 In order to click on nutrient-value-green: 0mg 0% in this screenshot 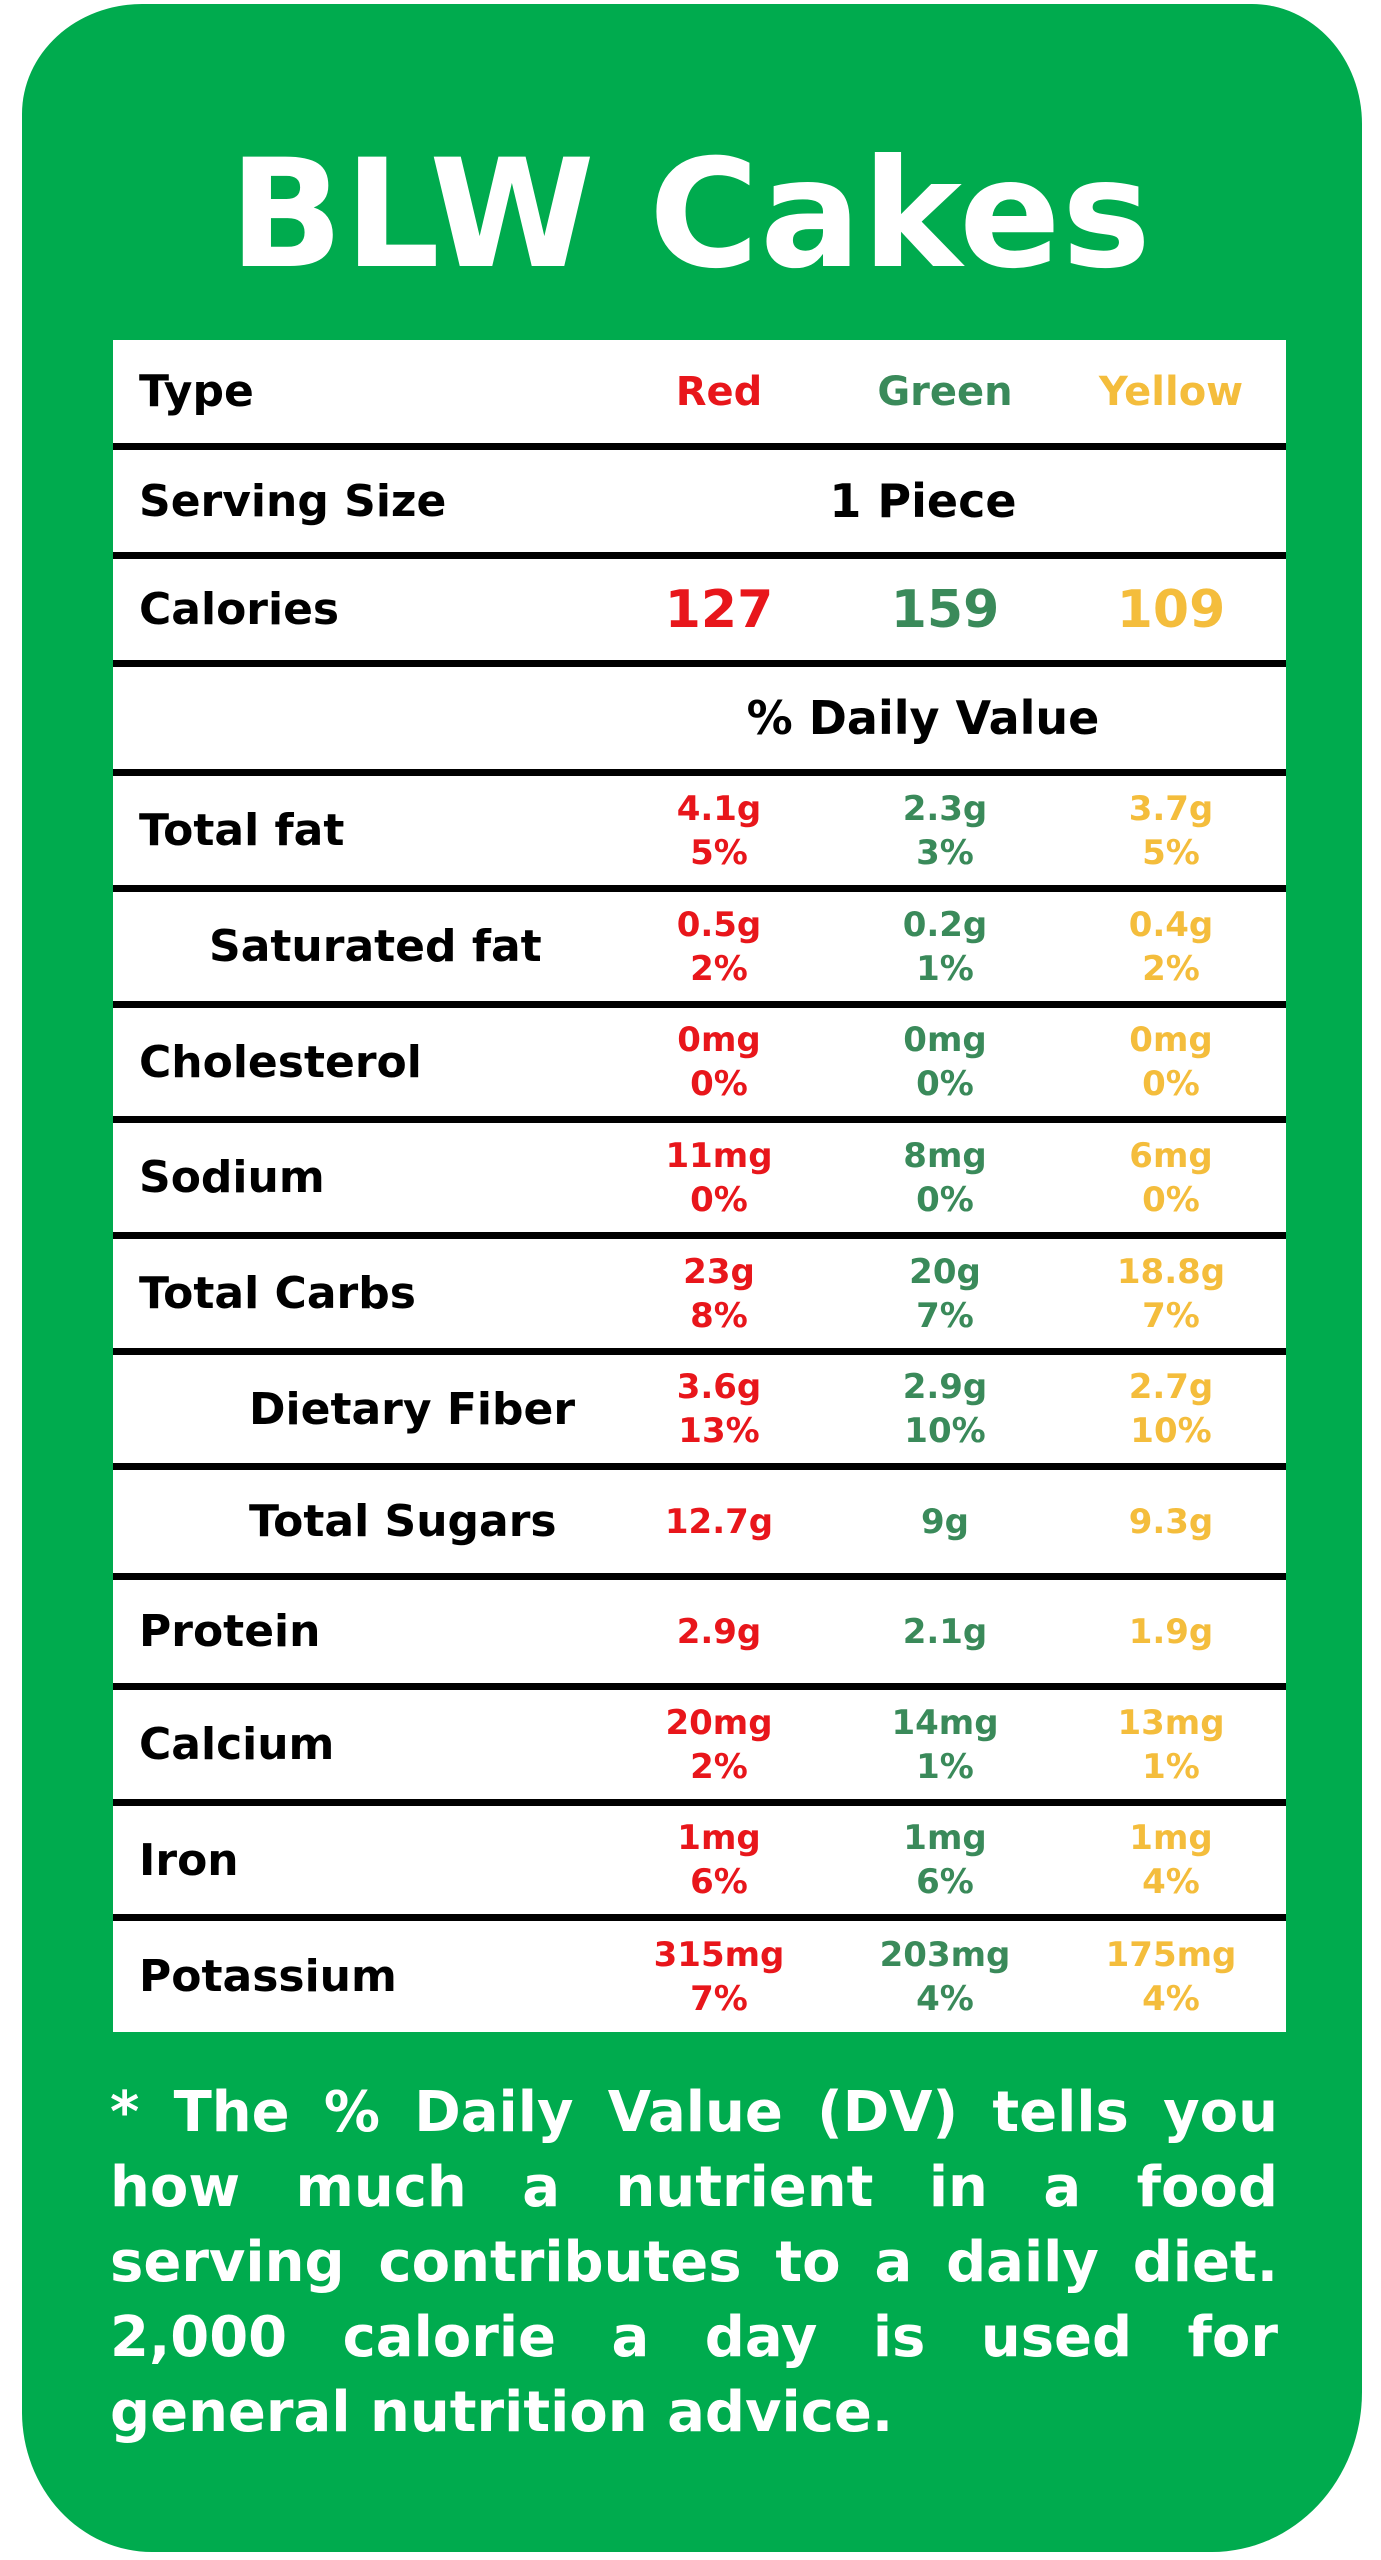, I will do `click(945, 1062)`.